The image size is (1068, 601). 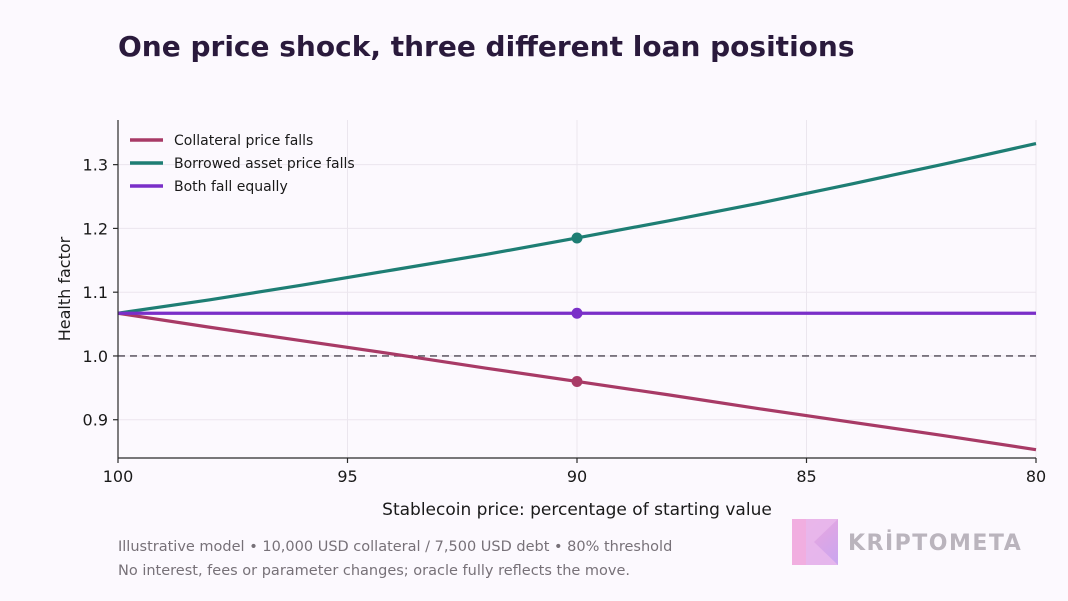 I want to click on y-tick-label-3: 1.2, so click(x=95, y=228).